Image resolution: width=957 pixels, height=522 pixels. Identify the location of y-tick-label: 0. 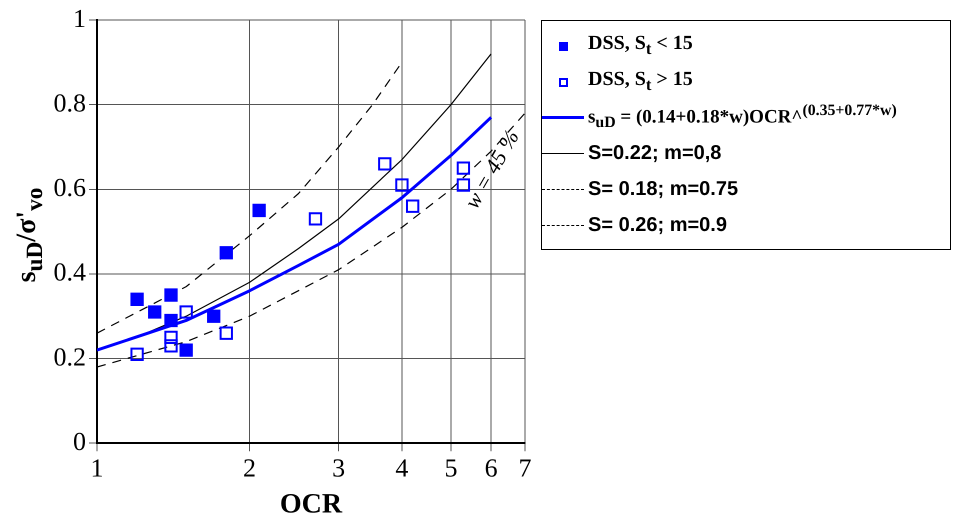
(79, 441).